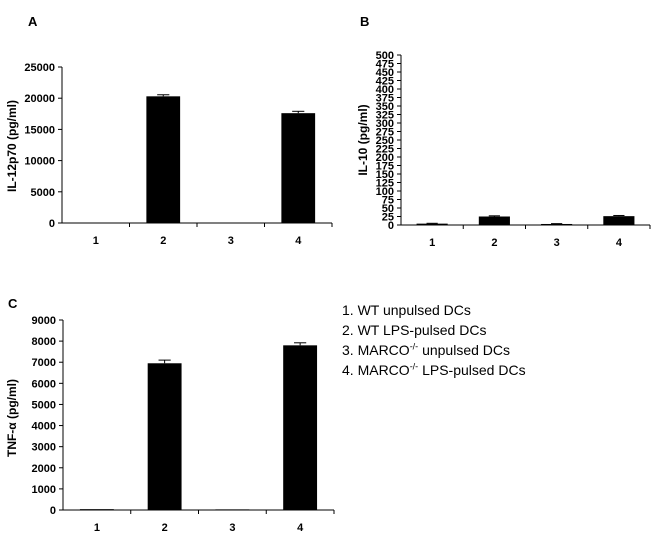  Describe the element at coordinates (44, 384) in the screenshot. I see `y-tick-label: 6000` at that location.